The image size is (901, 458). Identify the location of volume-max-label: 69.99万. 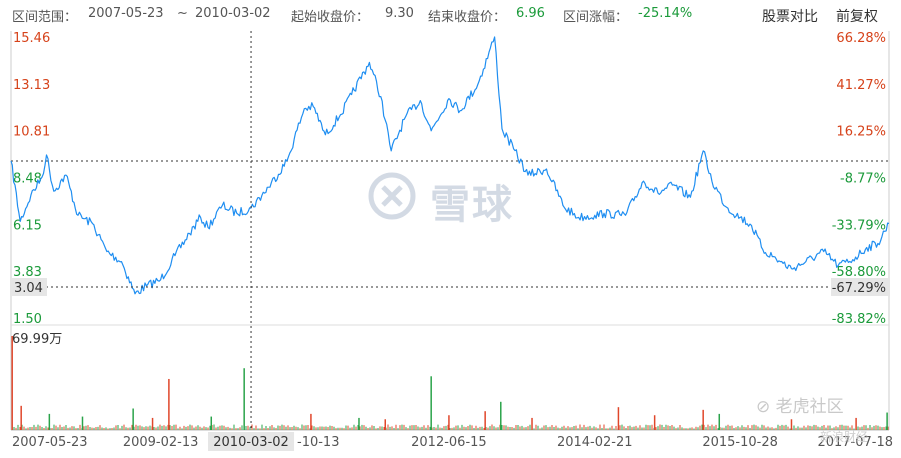
(37, 339).